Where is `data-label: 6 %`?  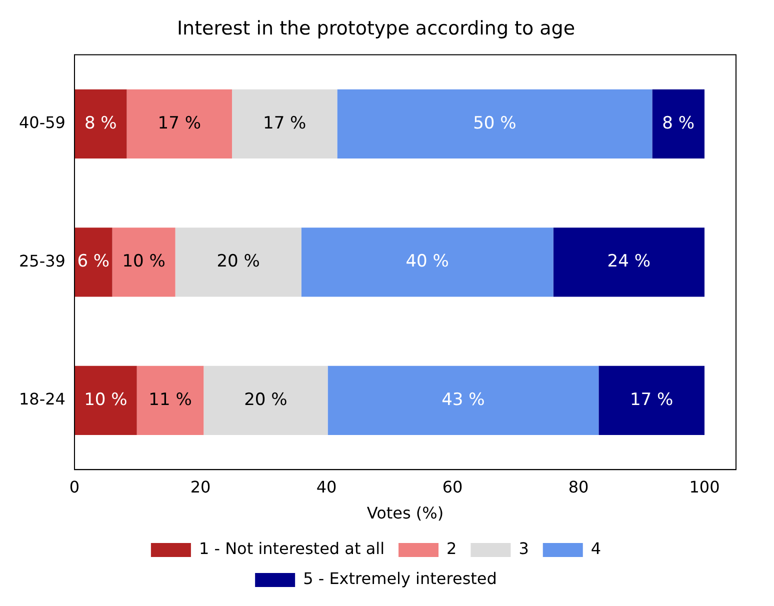 data-label: 6 % is located at coordinates (93, 262).